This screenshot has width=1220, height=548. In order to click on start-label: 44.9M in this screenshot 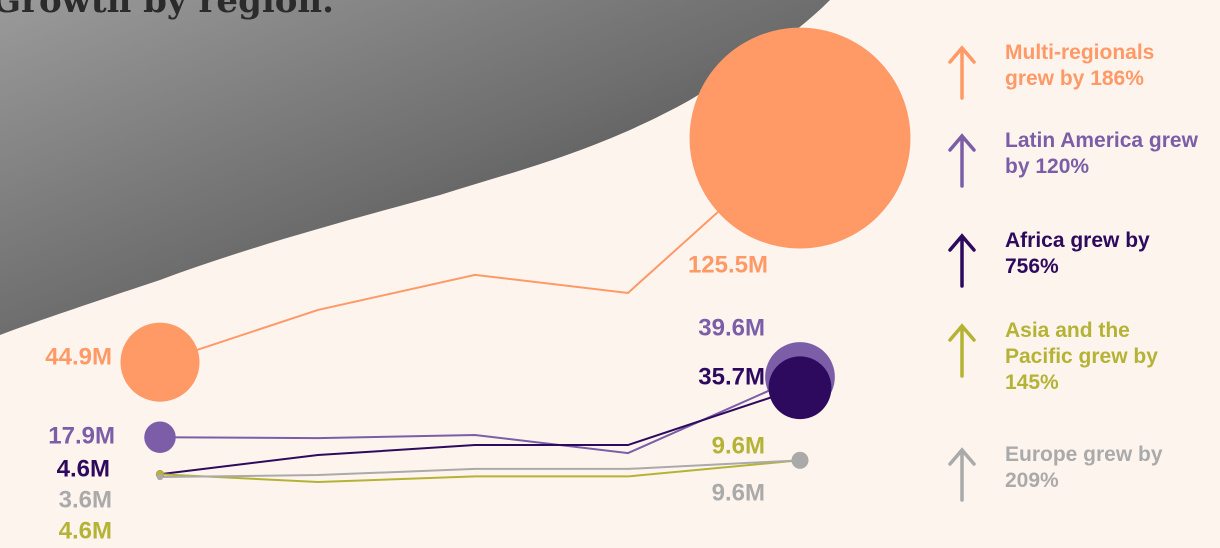, I will do `click(78, 356)`.